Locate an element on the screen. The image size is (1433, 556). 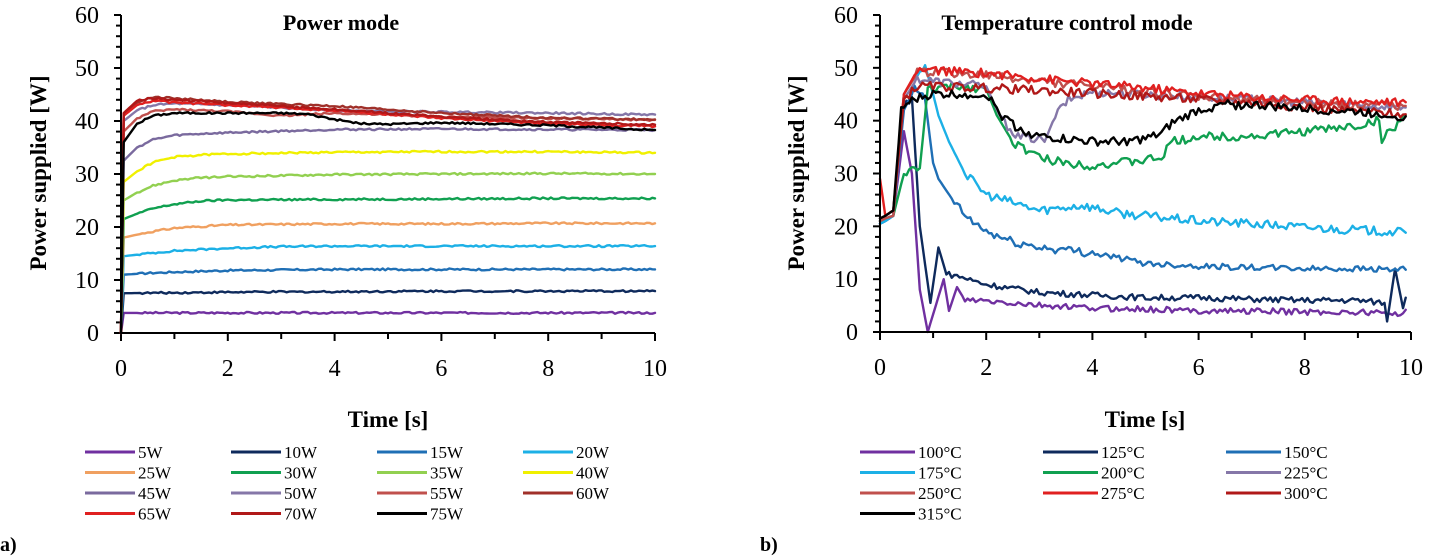
series-line-315c is located at coordinates (1142, 154).